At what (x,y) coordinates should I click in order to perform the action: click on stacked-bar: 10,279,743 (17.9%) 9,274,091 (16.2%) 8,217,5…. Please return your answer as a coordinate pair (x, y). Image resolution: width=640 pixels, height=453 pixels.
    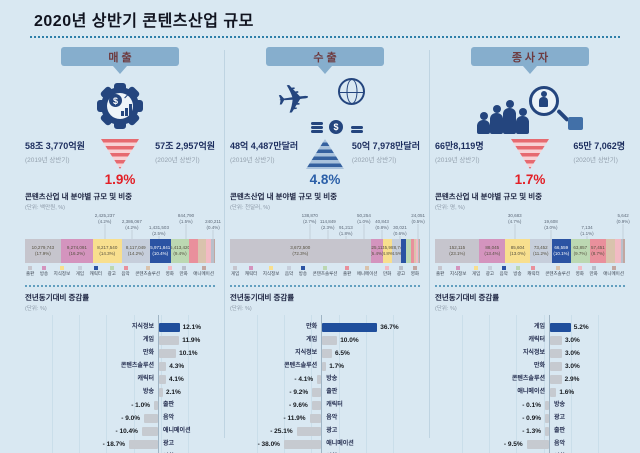
    Looking at the image, I should click on (120, 251).